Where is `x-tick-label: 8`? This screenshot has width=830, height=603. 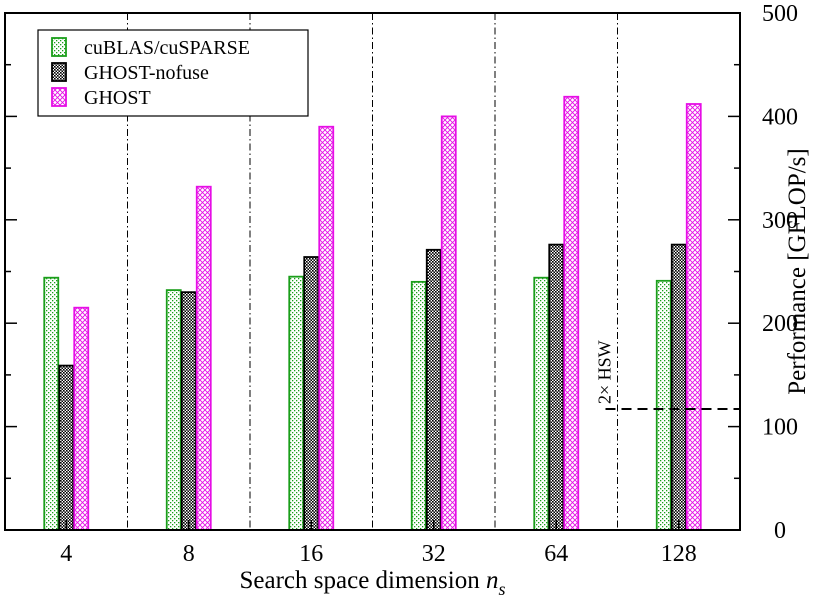
x-tick-label: 8 is located at coordinates (189, 554).